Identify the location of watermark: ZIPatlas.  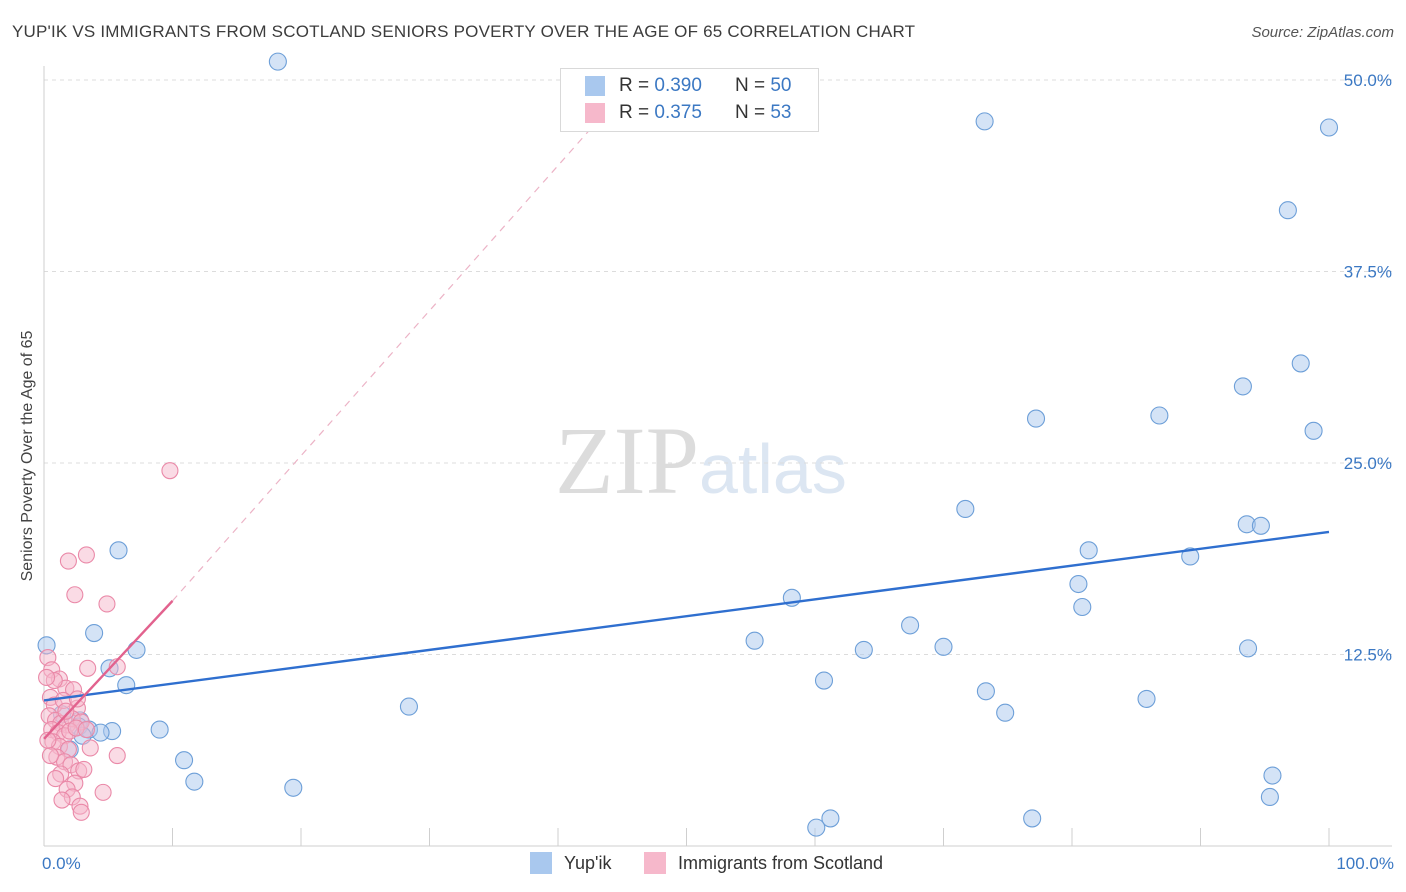
(701, 460).